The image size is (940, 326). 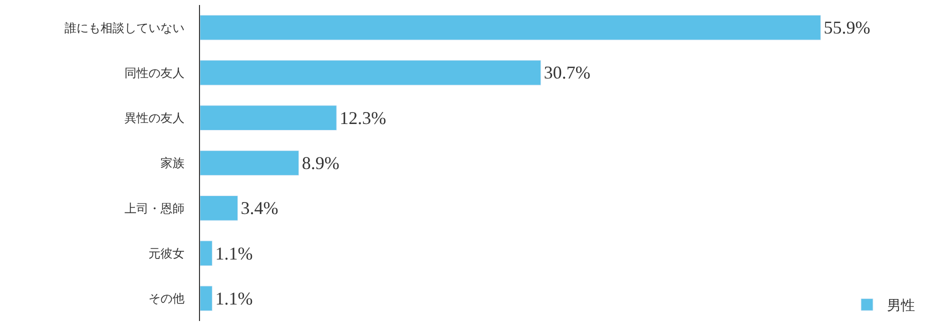 I want to click on y-tick-label: 異性の友人, so click(x=154, y=118).